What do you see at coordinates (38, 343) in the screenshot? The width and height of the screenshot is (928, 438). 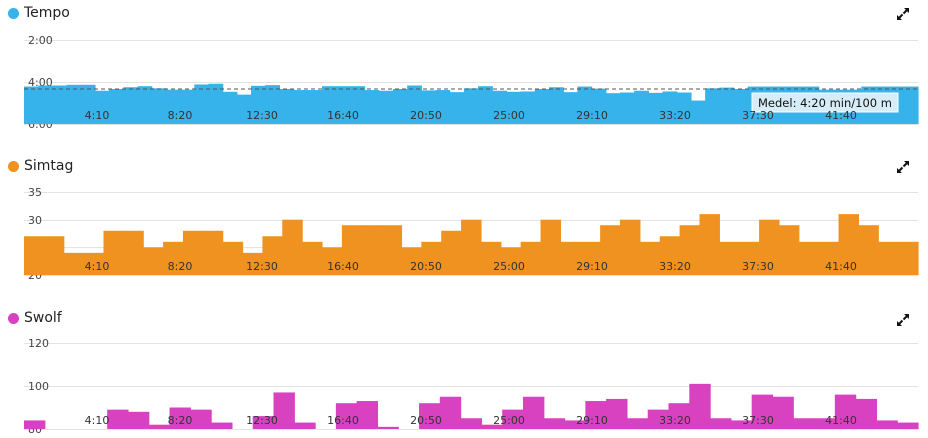 I see `y-tick-label: 120` at bounding box center [38, 343].